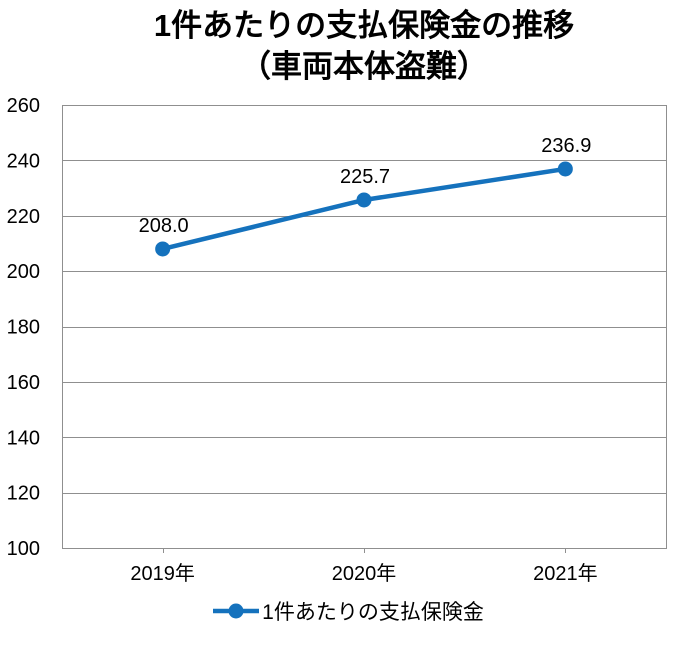 This screenshot has height=648, width=696. What do you see at coordinates (23, 328) in the screenshot?
I see `y-axis-tick-label: 180` at bounding box center [23, 328].